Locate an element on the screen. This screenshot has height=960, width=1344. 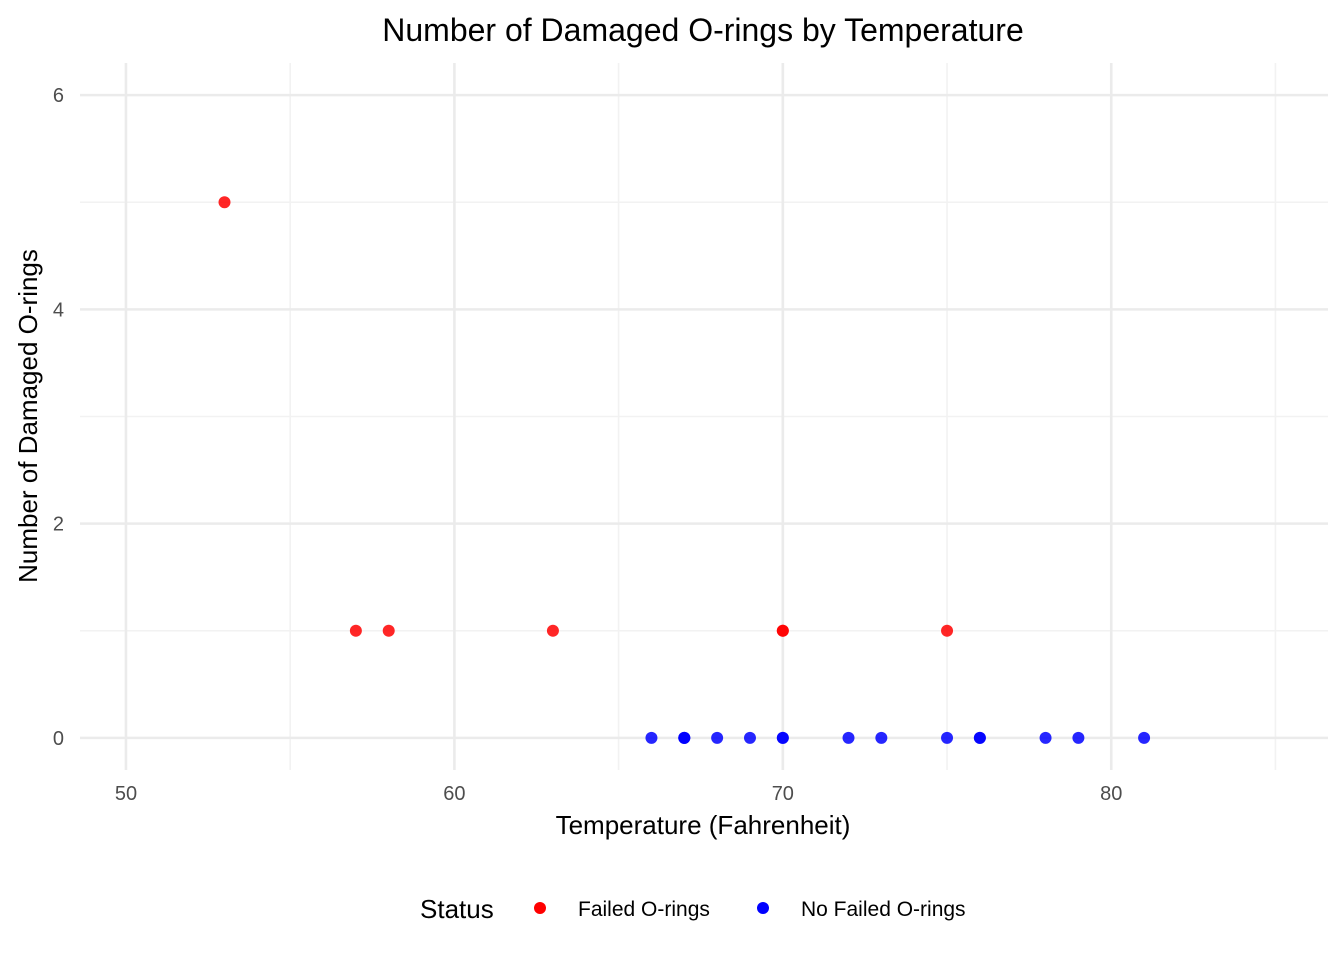
legend: Status Failed O-rings No Failed O-rings is located at coordinates (693, 909).